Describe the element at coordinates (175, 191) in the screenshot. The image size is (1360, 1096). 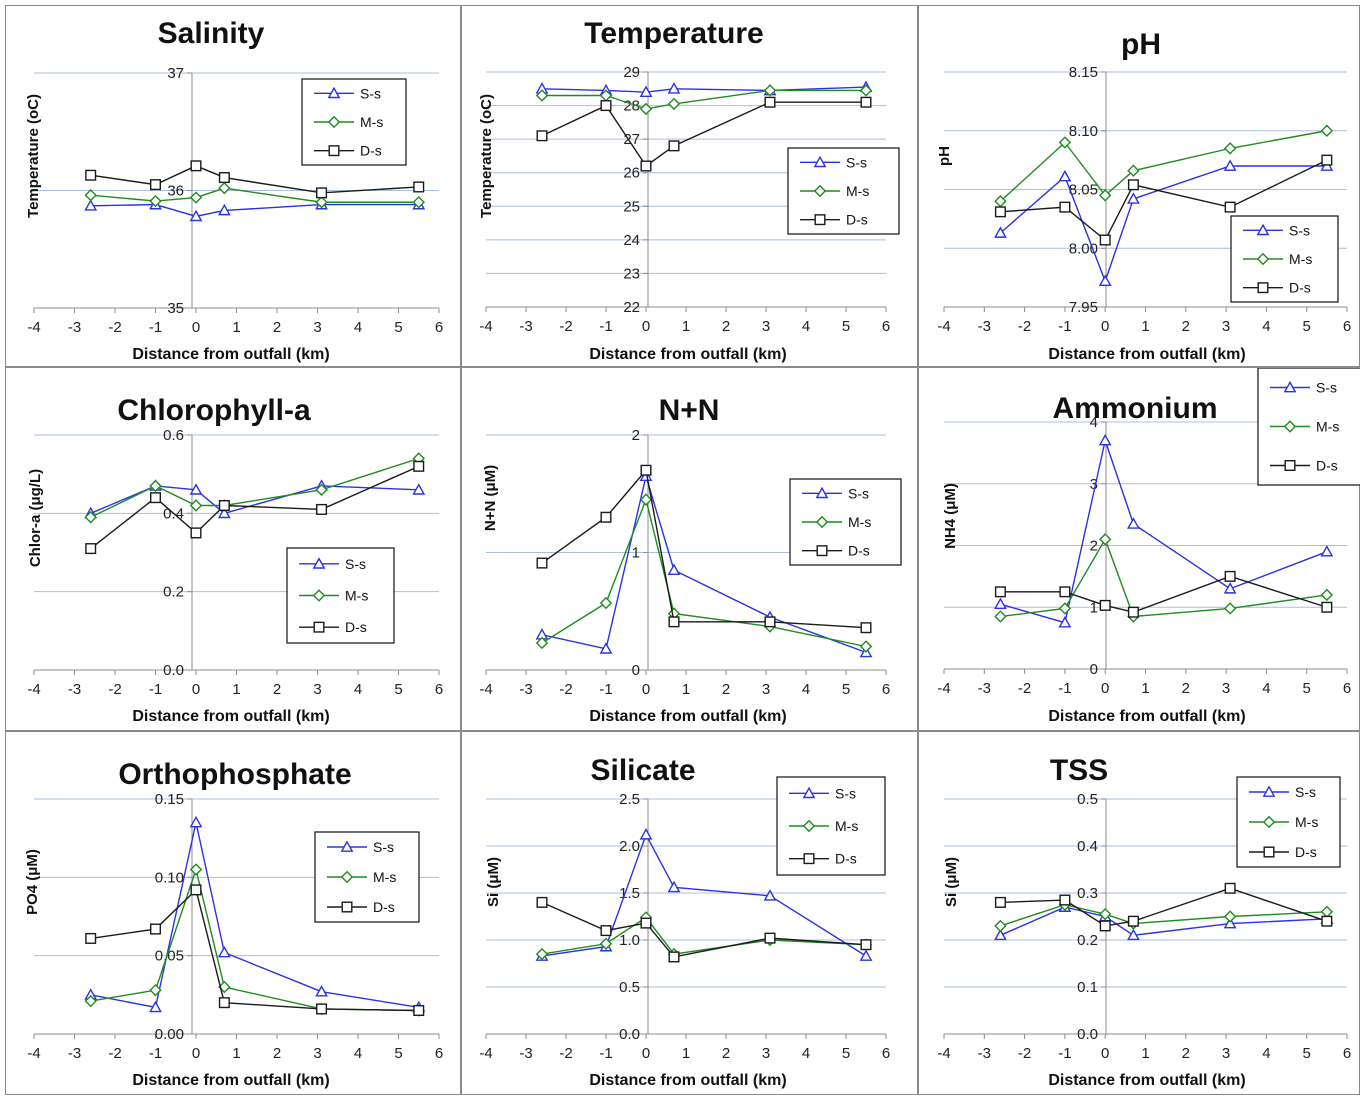
I see `y-tick-label: 36` at that location.